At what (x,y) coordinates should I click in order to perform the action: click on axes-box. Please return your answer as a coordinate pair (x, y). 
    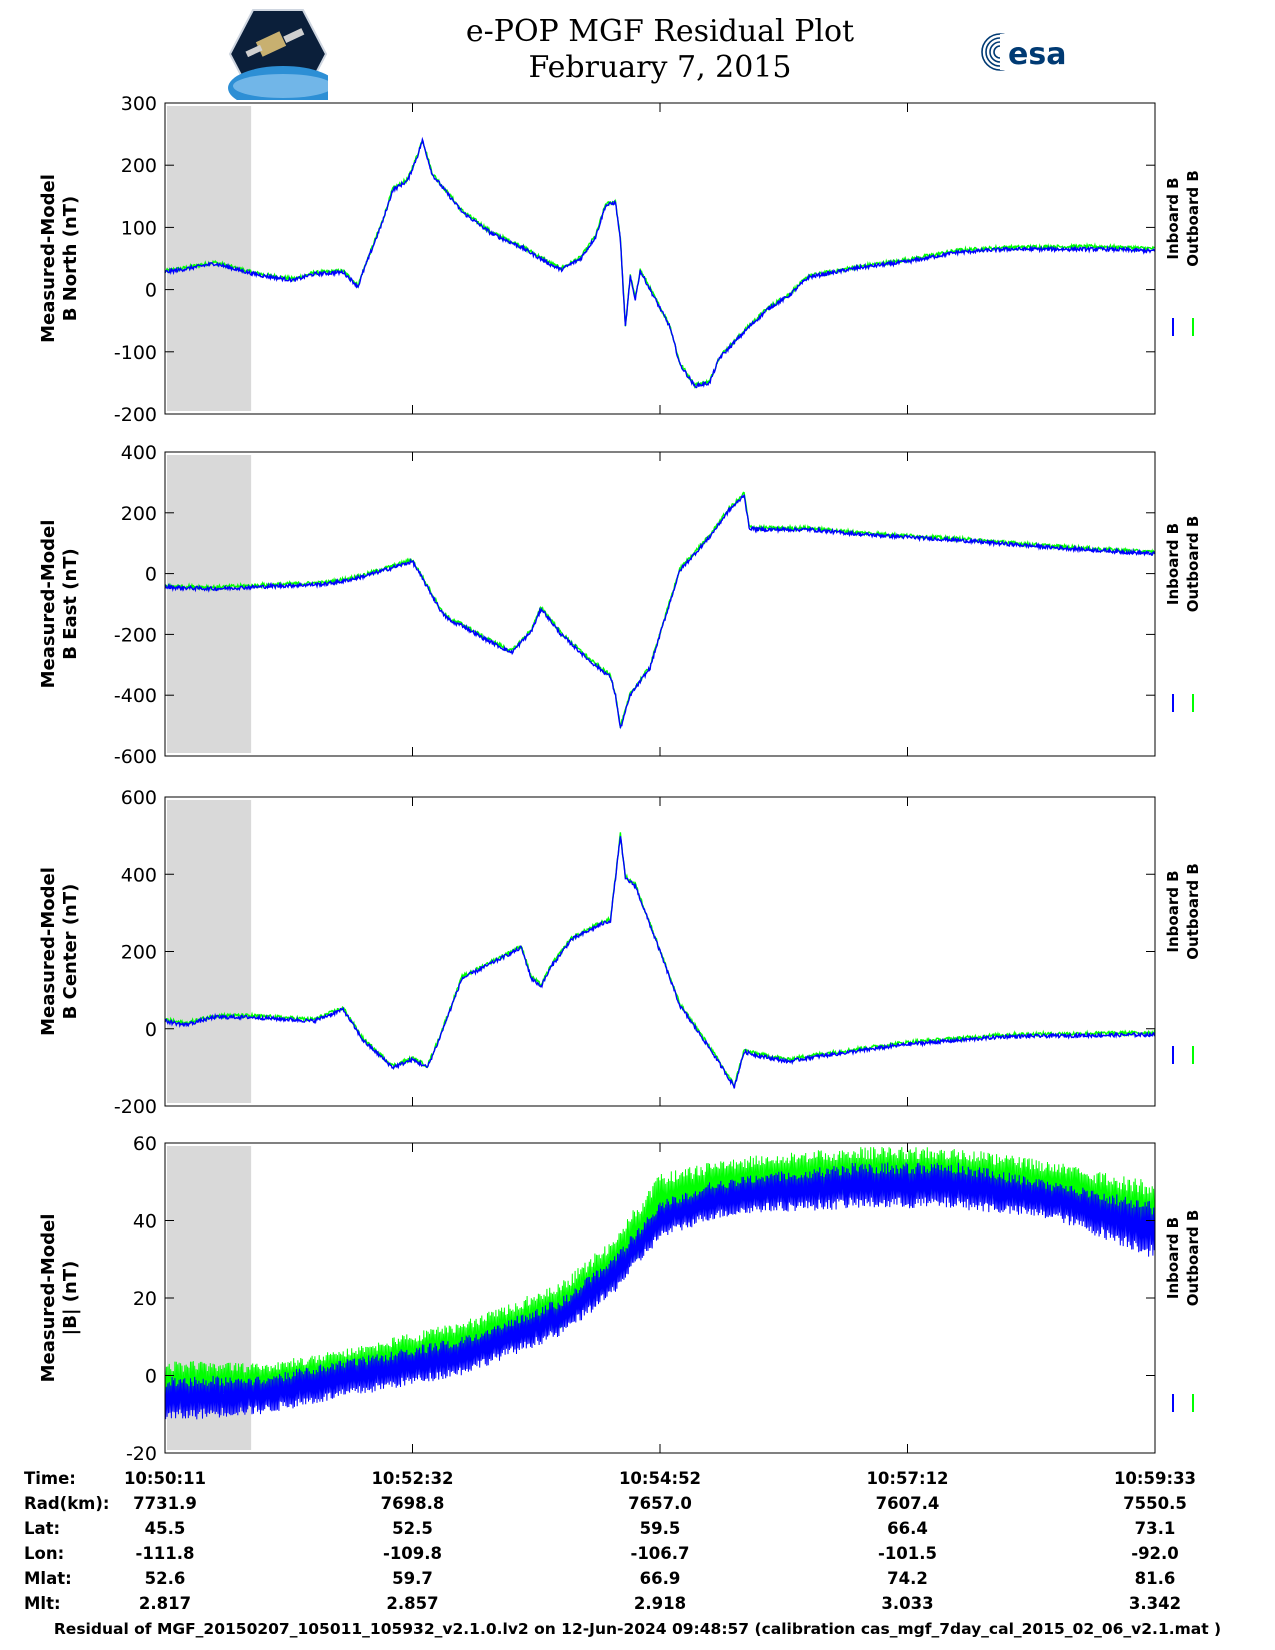
    Looking at the image, I should click on (660, 258).